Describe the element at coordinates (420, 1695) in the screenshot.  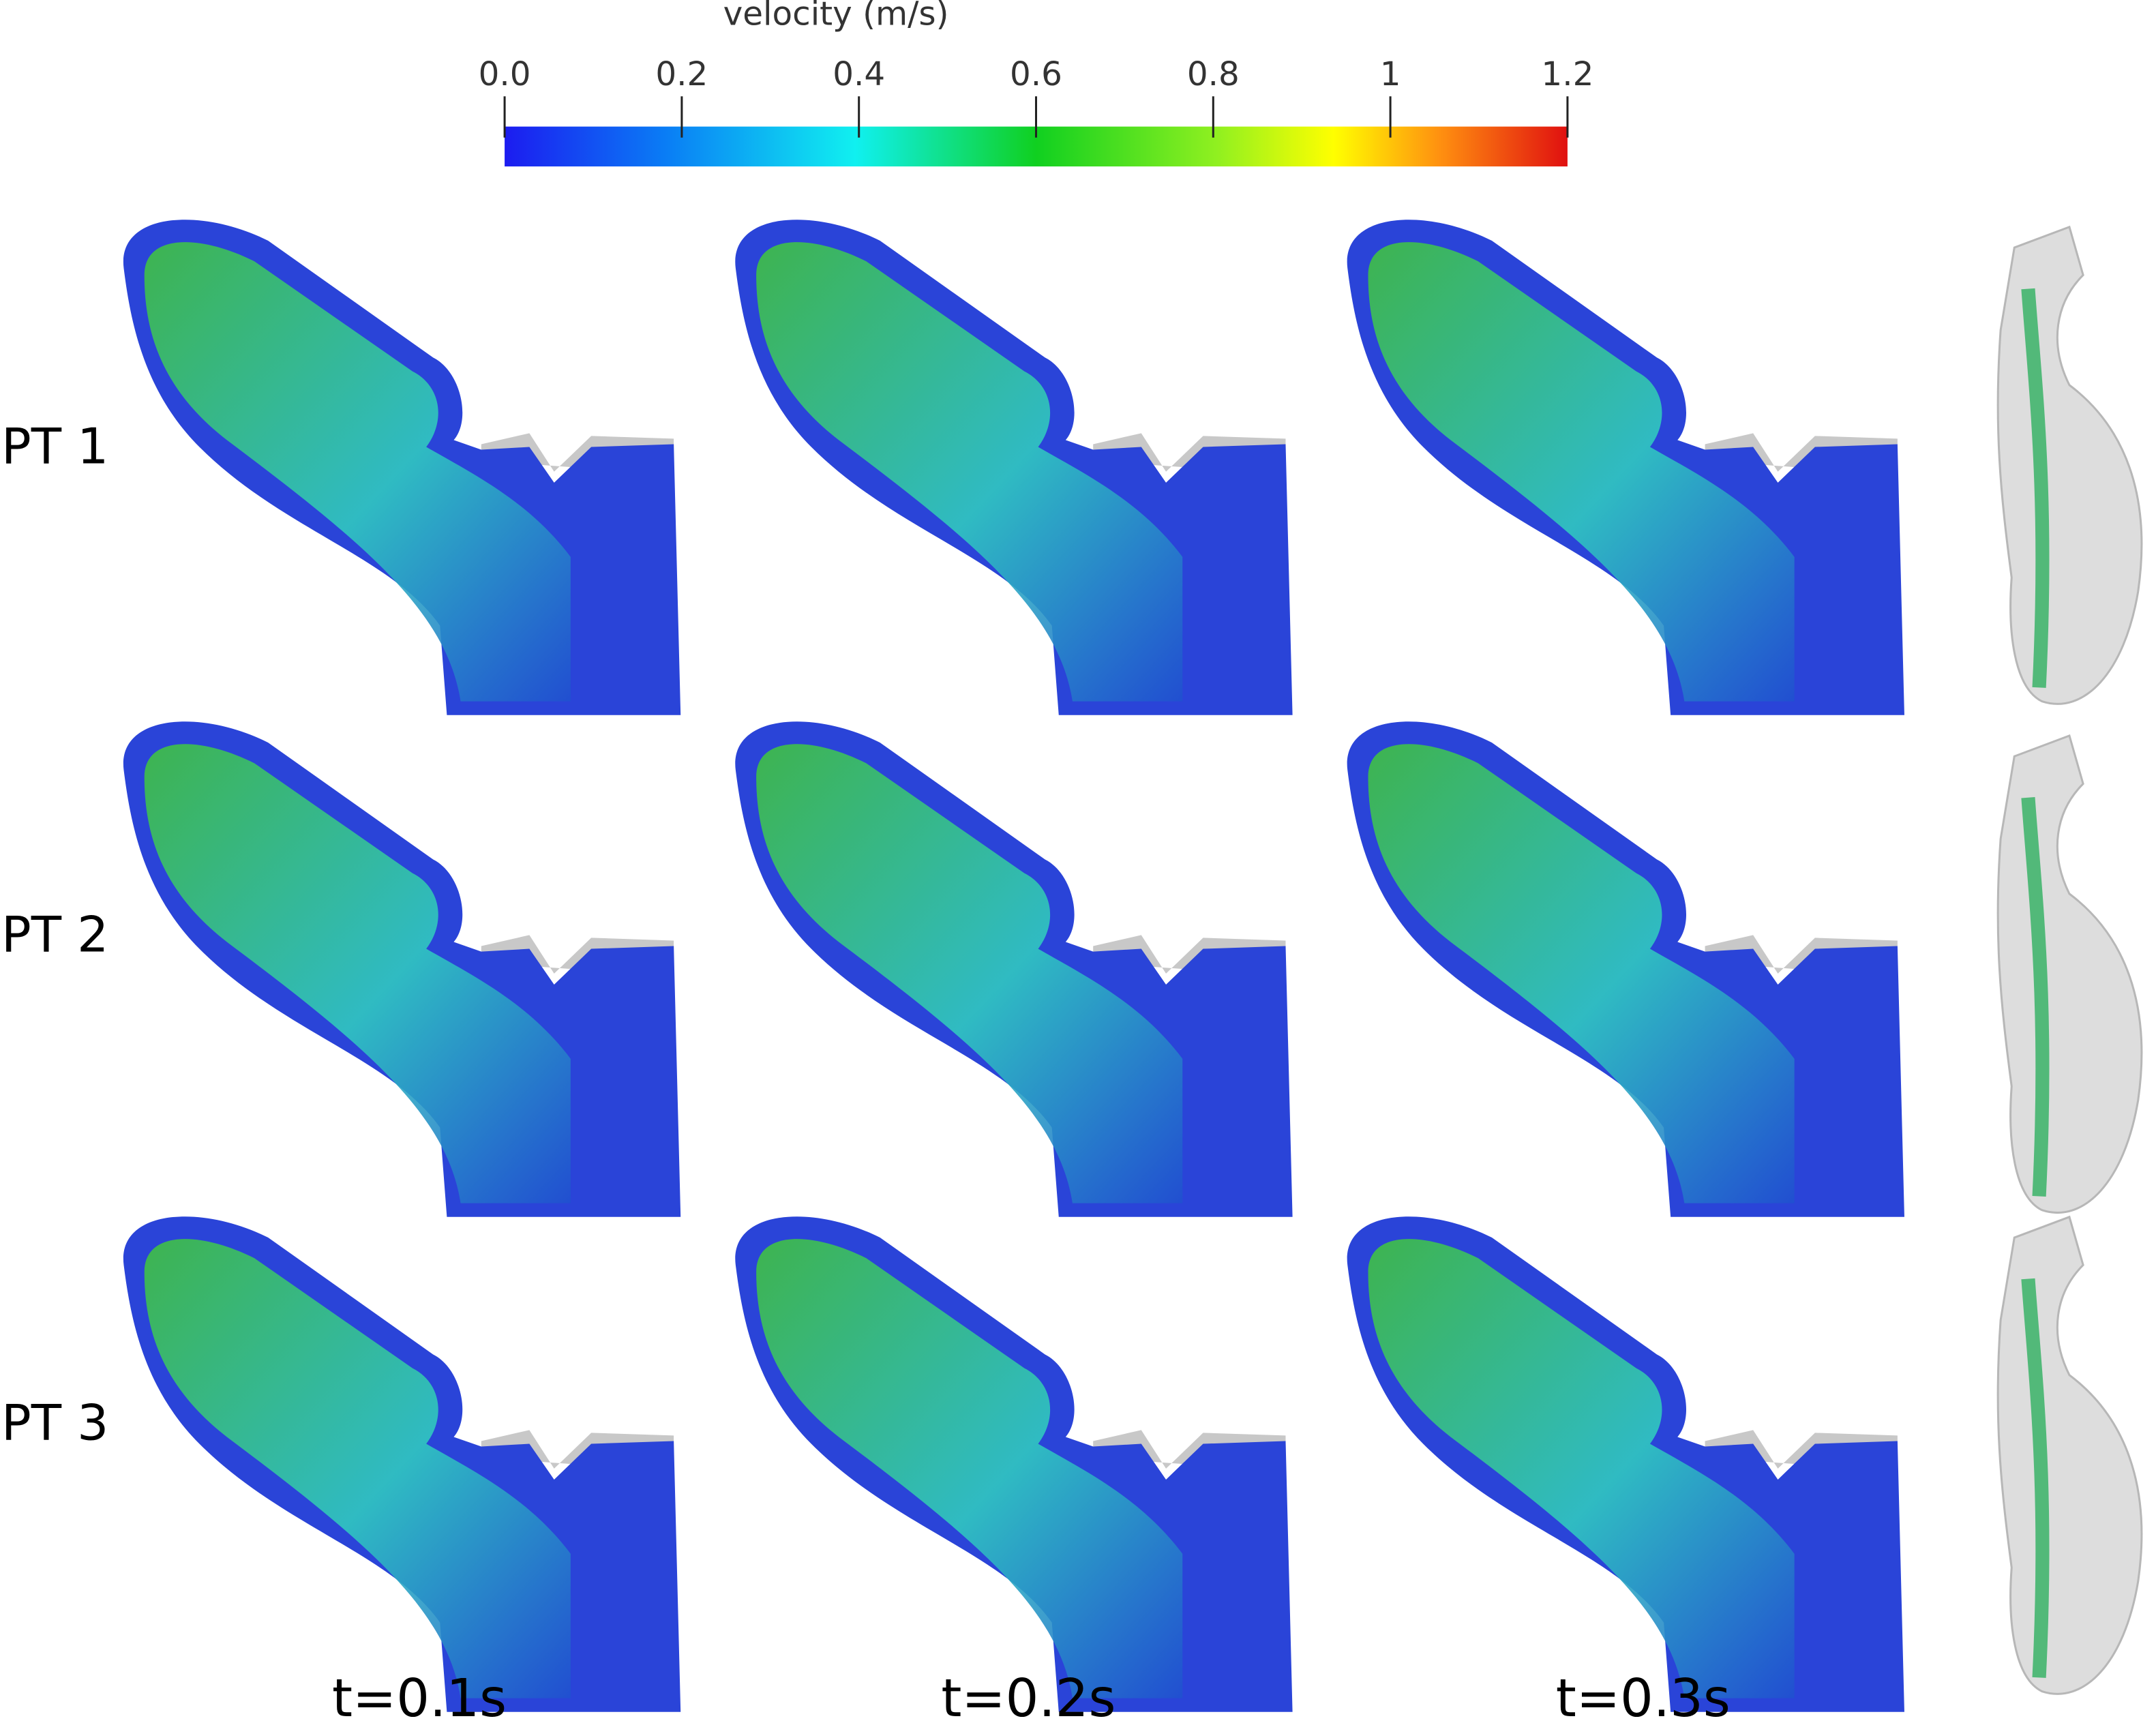
I see `column-label: t=0.1s` at that location.